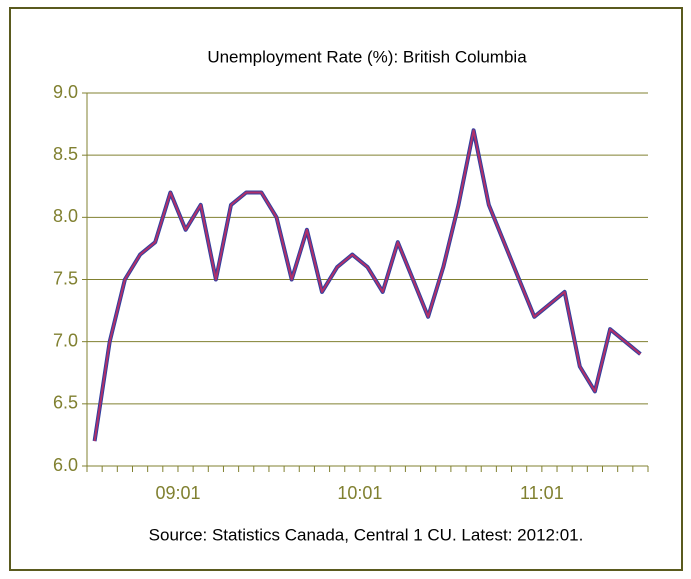  Describe the element at coordinates (65, 465) in the screenshot. I see `y-tick-label: 6.0` at that location.